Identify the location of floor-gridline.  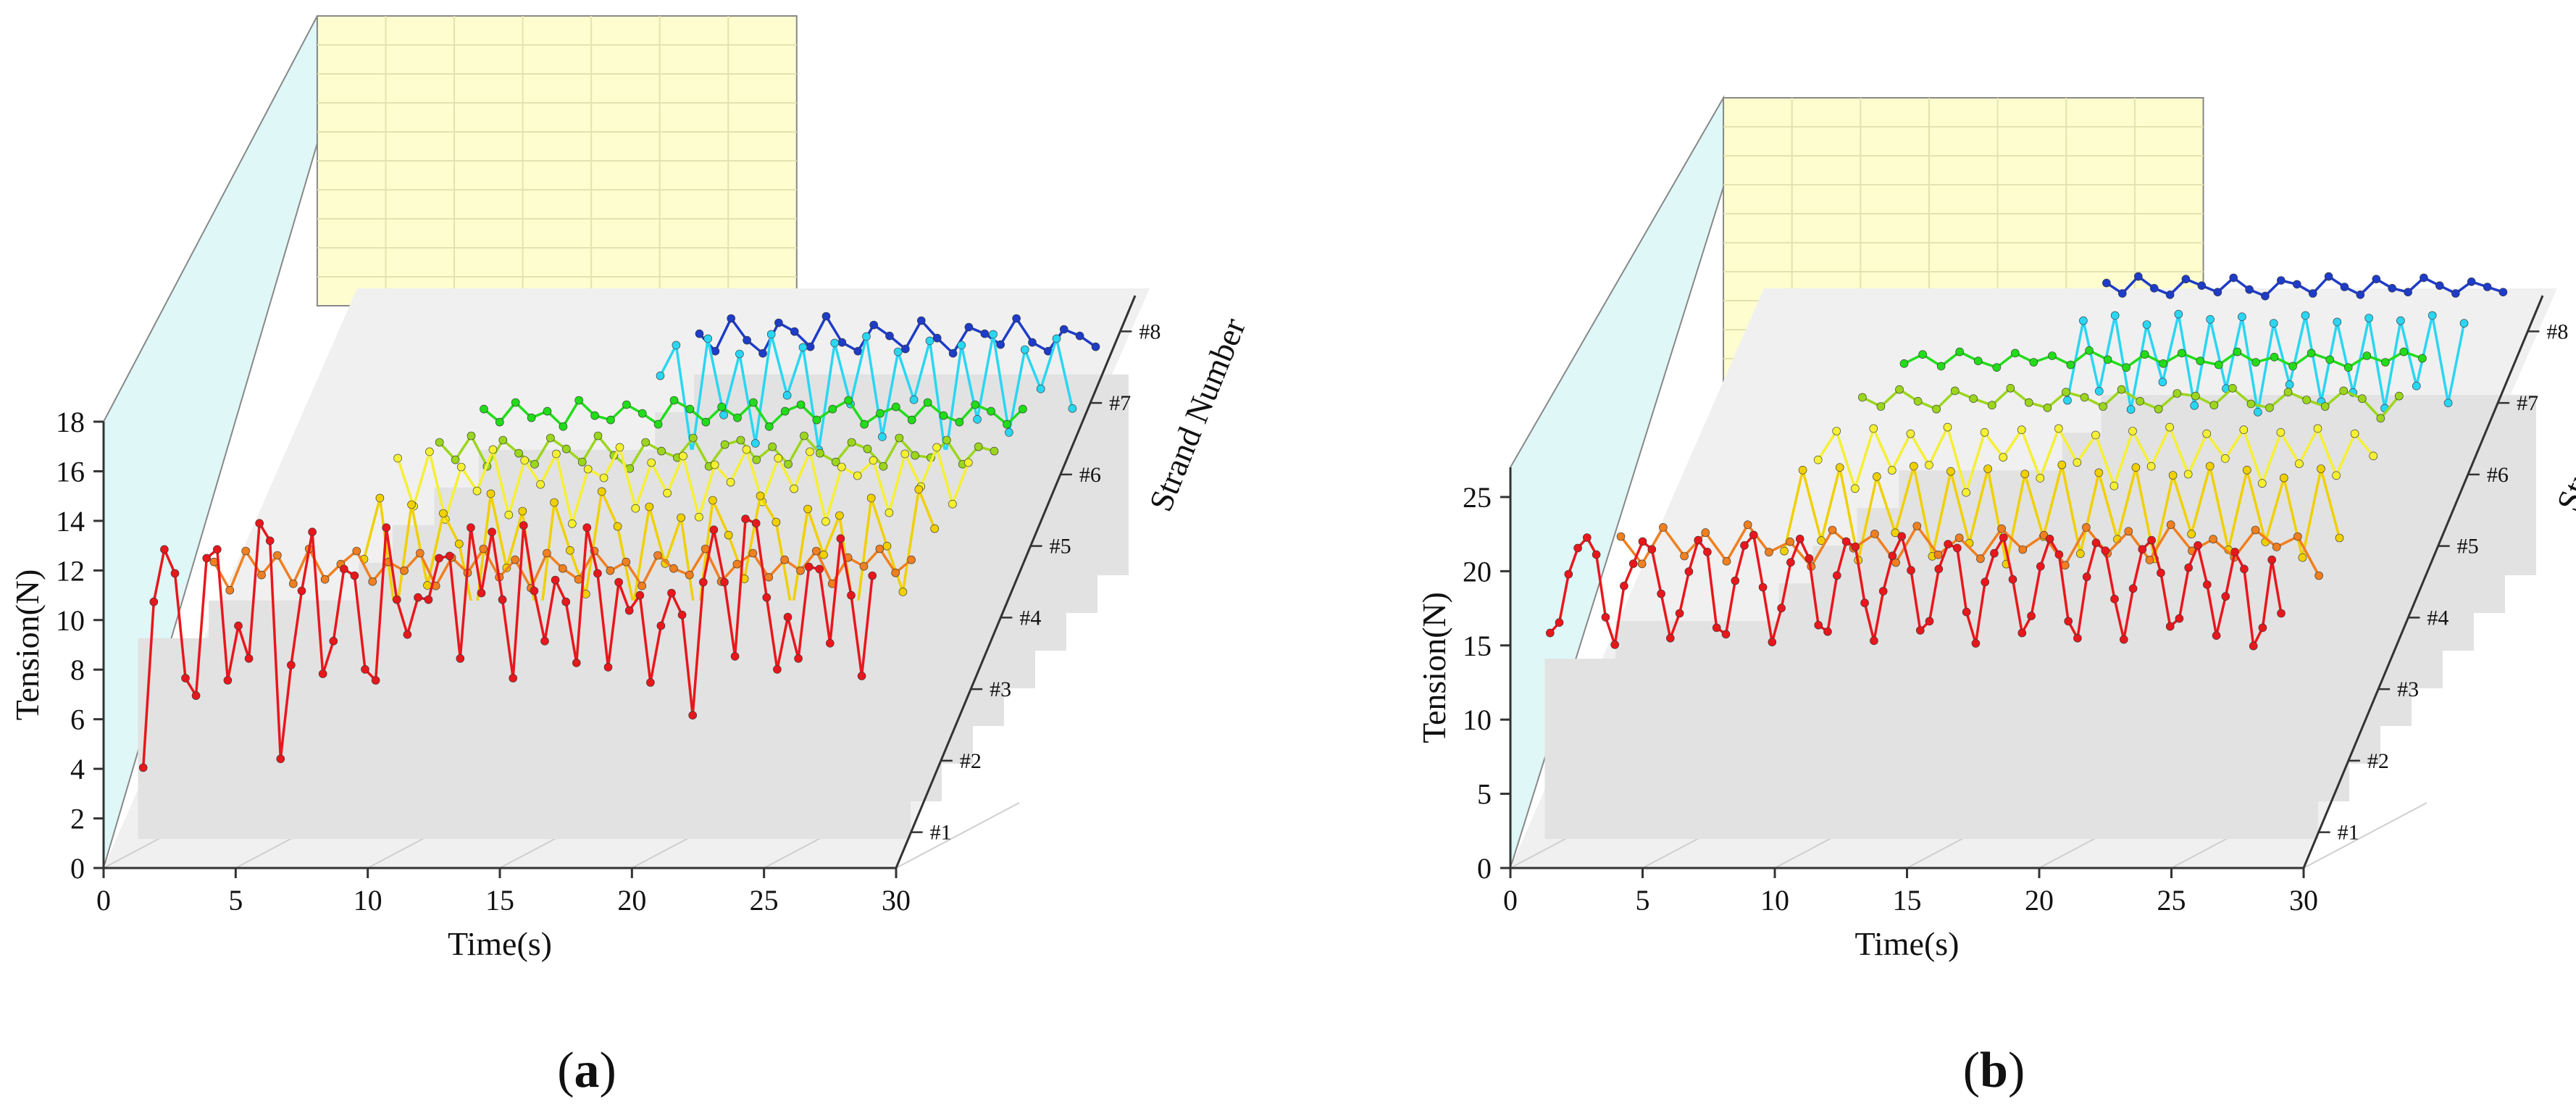
(957, 835).